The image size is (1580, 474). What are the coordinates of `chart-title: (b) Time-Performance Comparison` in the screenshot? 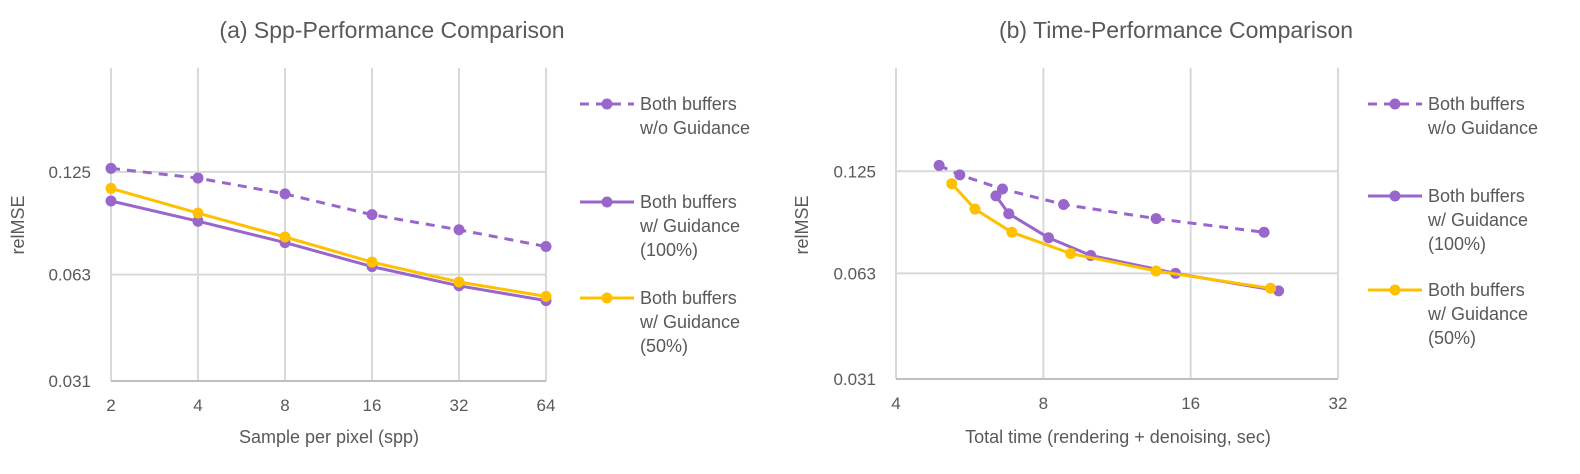 It's located at (1176, 30).